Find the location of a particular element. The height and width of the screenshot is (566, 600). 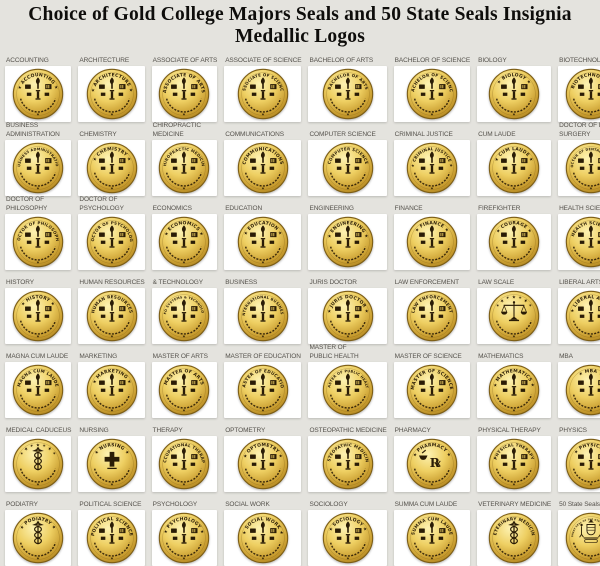

seal-label: JURIS DOCTOR is located at coordinates (333, 282).